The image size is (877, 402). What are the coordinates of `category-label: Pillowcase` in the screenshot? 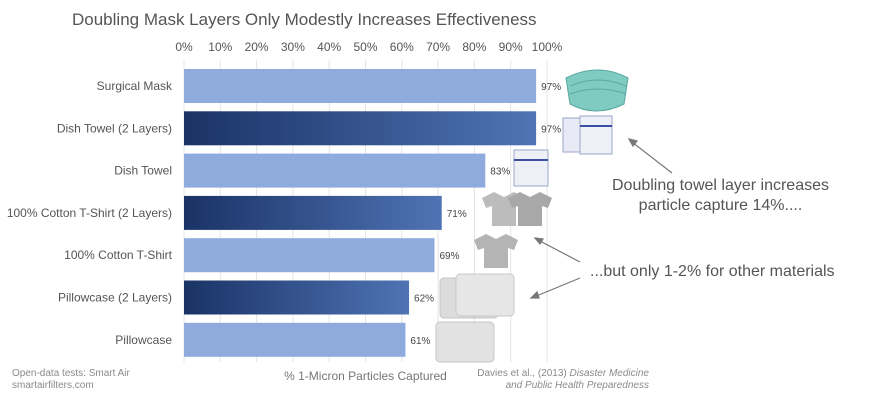 It's located at (143, 340).